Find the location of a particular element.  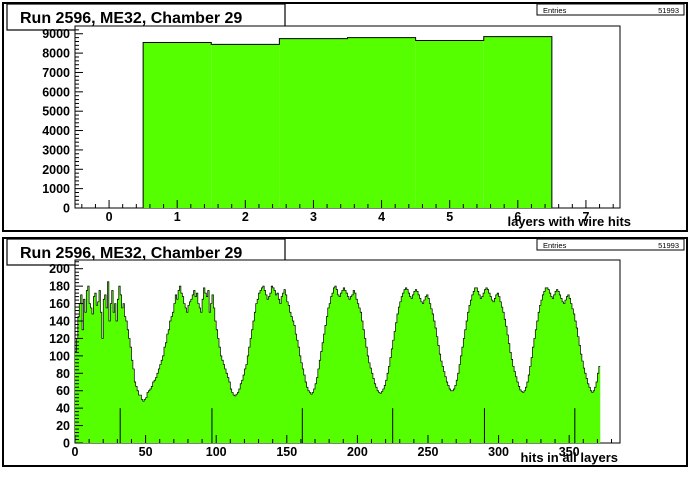

x-tick-label: 50 is located at coordinates (146, 452).